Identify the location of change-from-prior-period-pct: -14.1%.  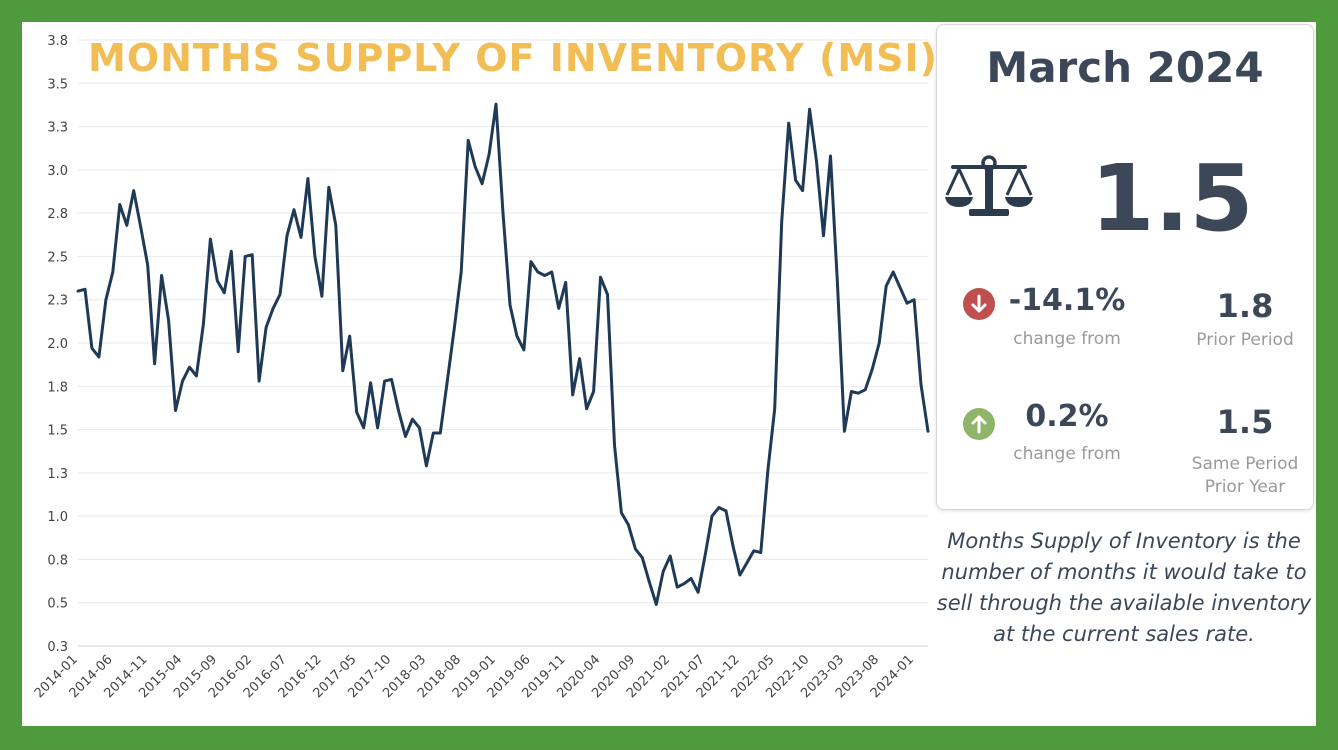
(1067, 300).